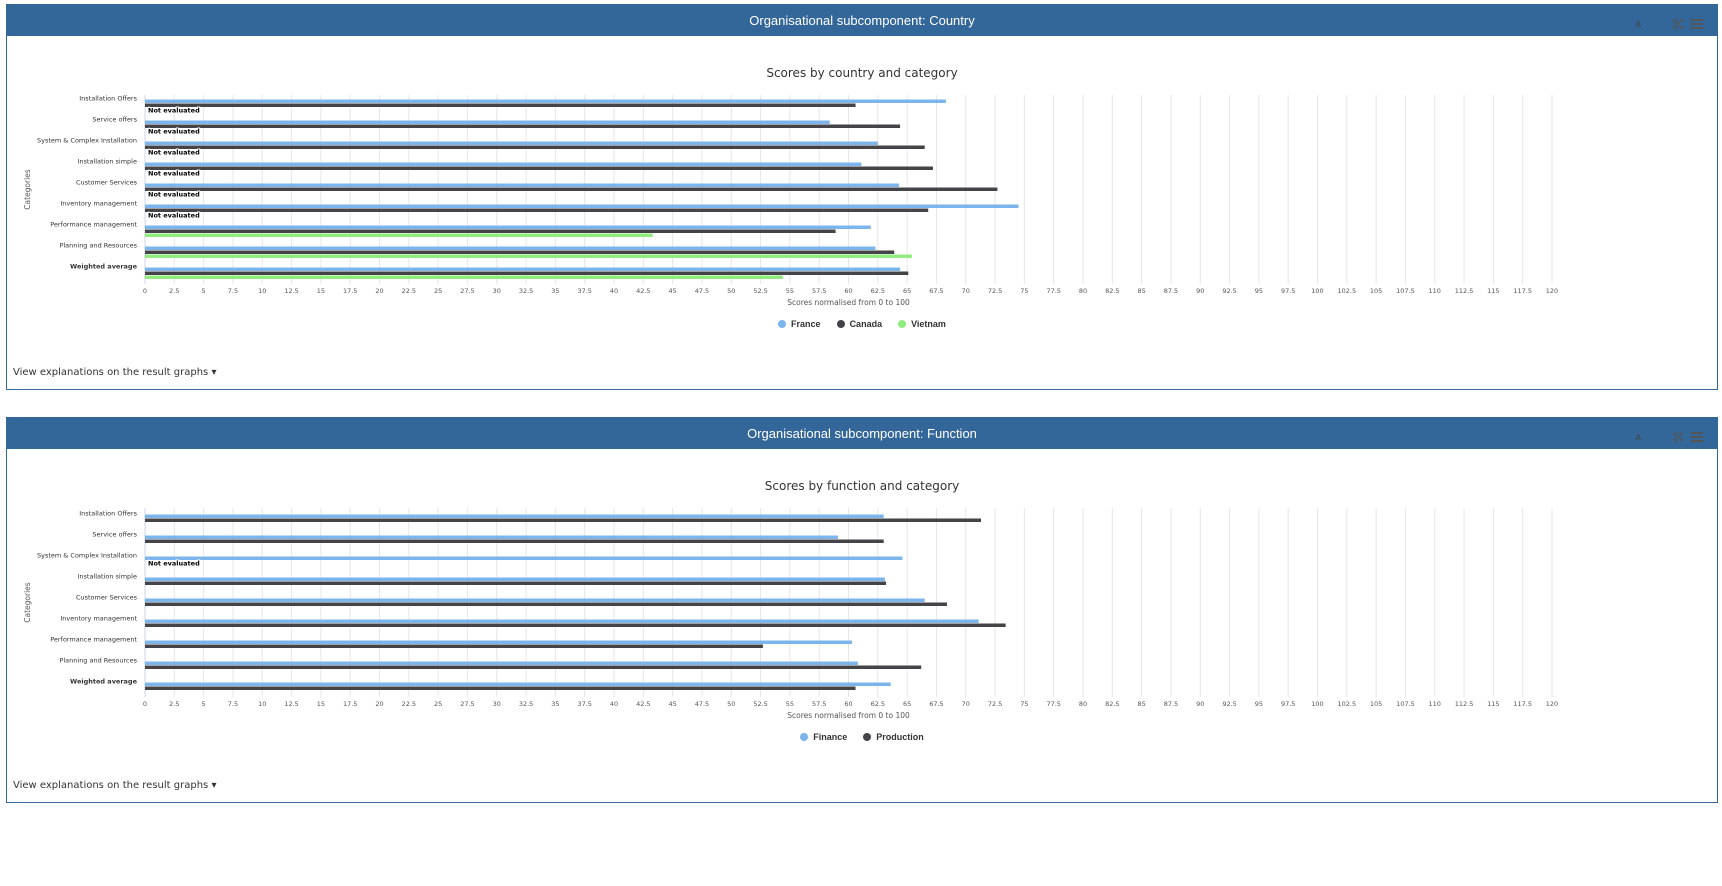 Image resolution: width=1722 pixels, height=886 pixels. I want to click on x-tick-label: 110, so click(1435, 291).